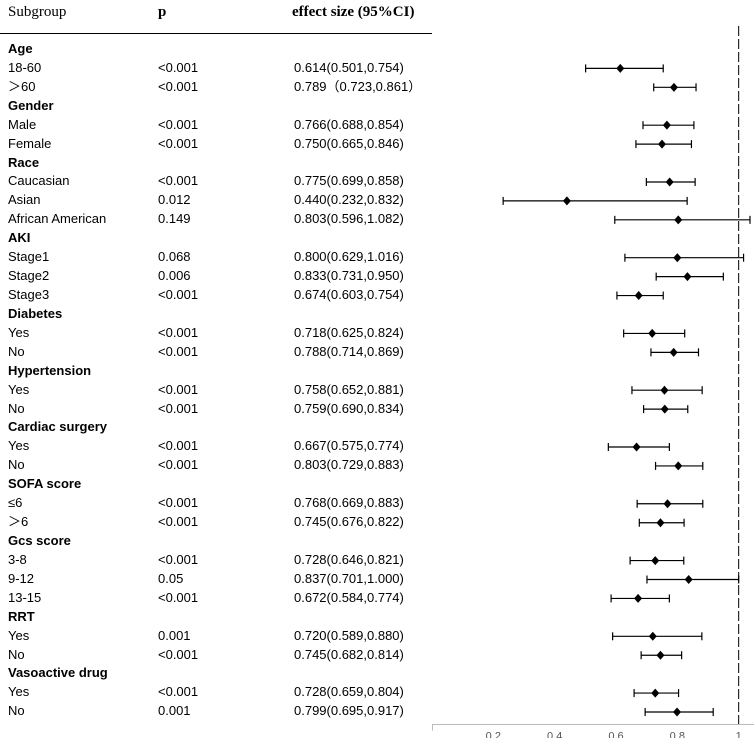  I want to click on effect-size-text: 0.667(0.575,0.774), so click(349, 446).